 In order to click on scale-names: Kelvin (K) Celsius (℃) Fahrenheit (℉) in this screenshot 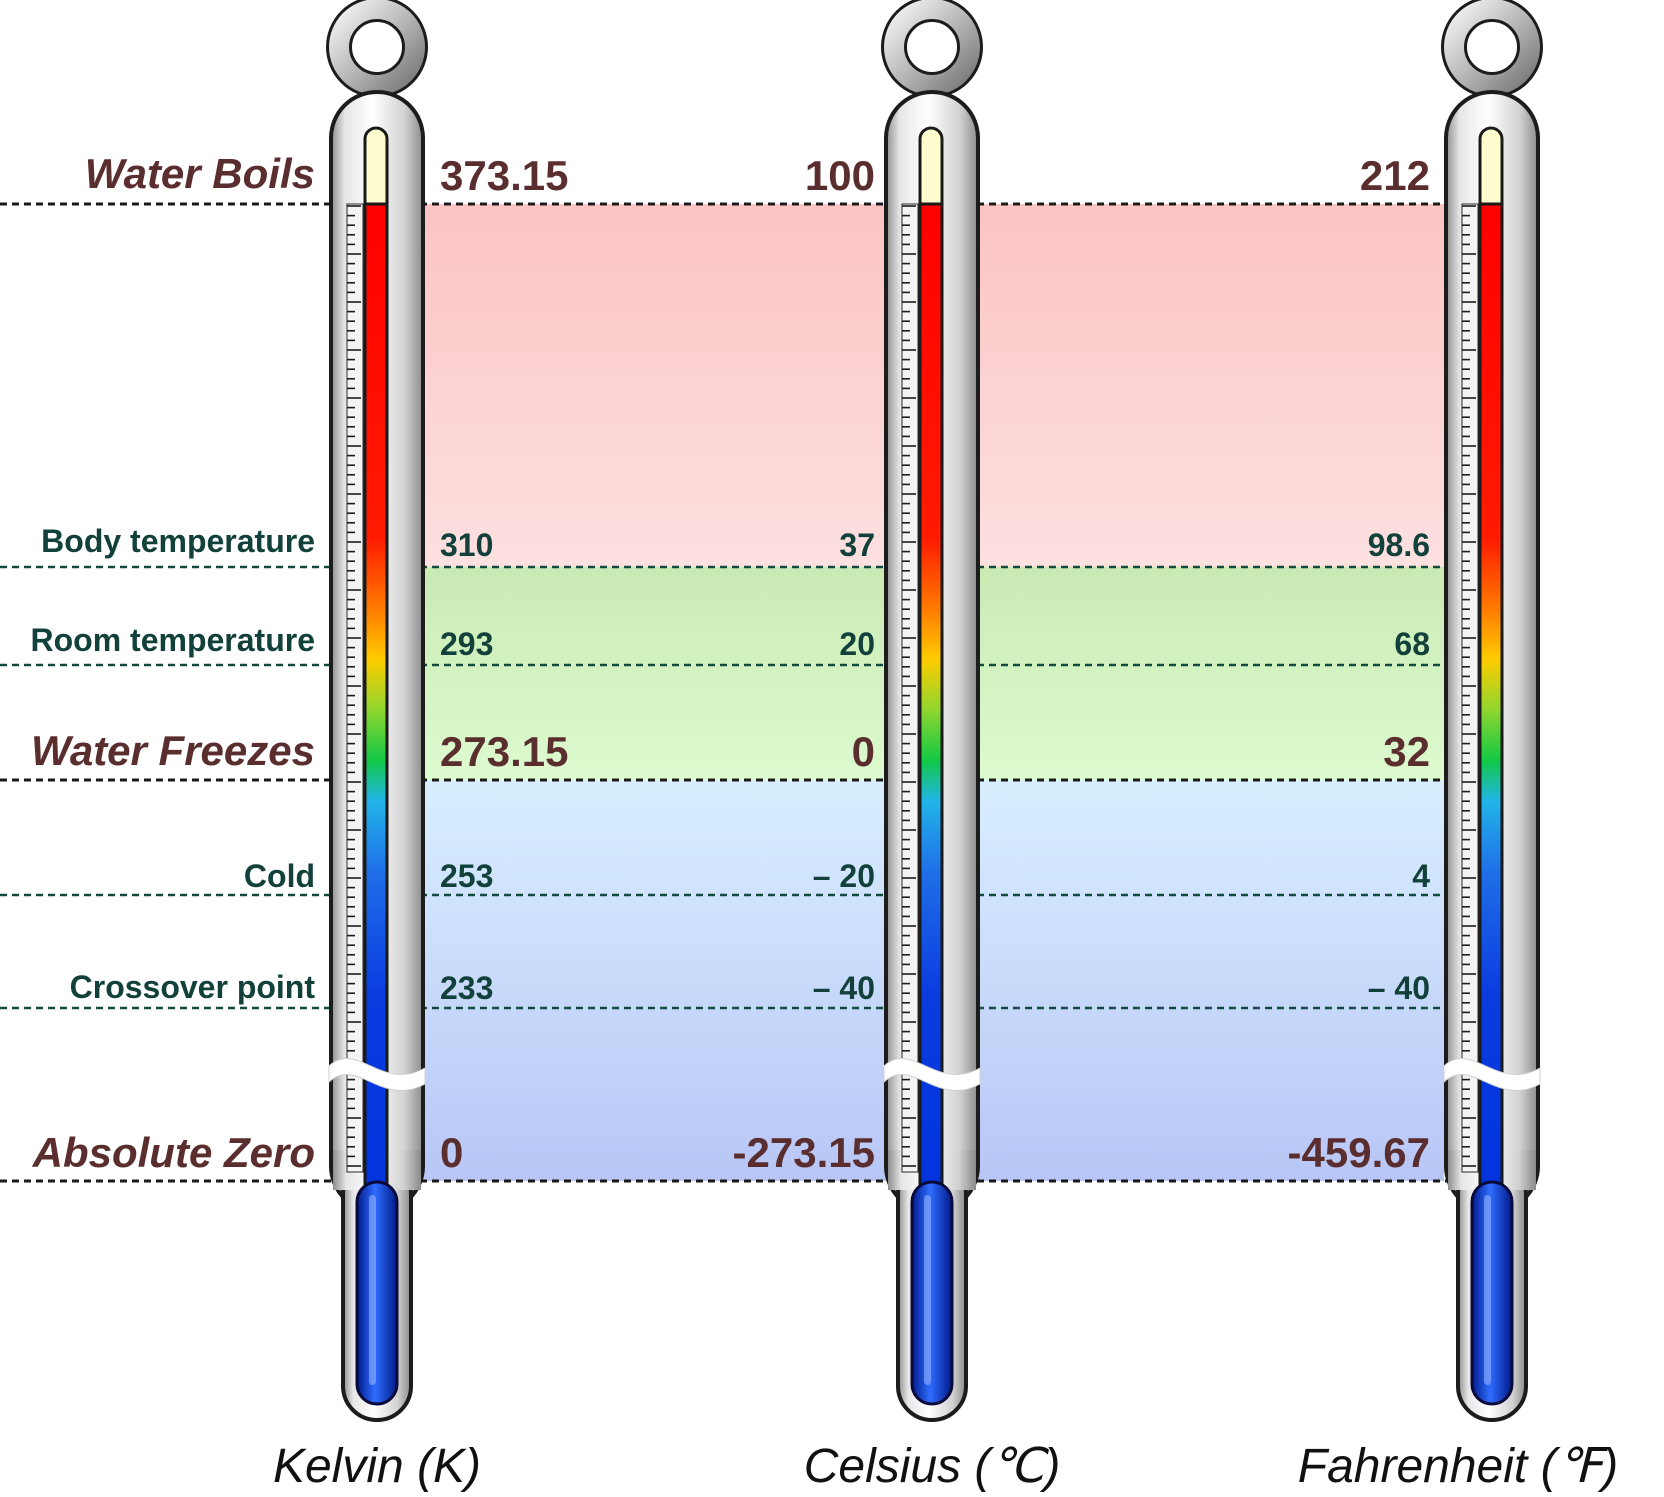, I will do `click(945, 1466)`.